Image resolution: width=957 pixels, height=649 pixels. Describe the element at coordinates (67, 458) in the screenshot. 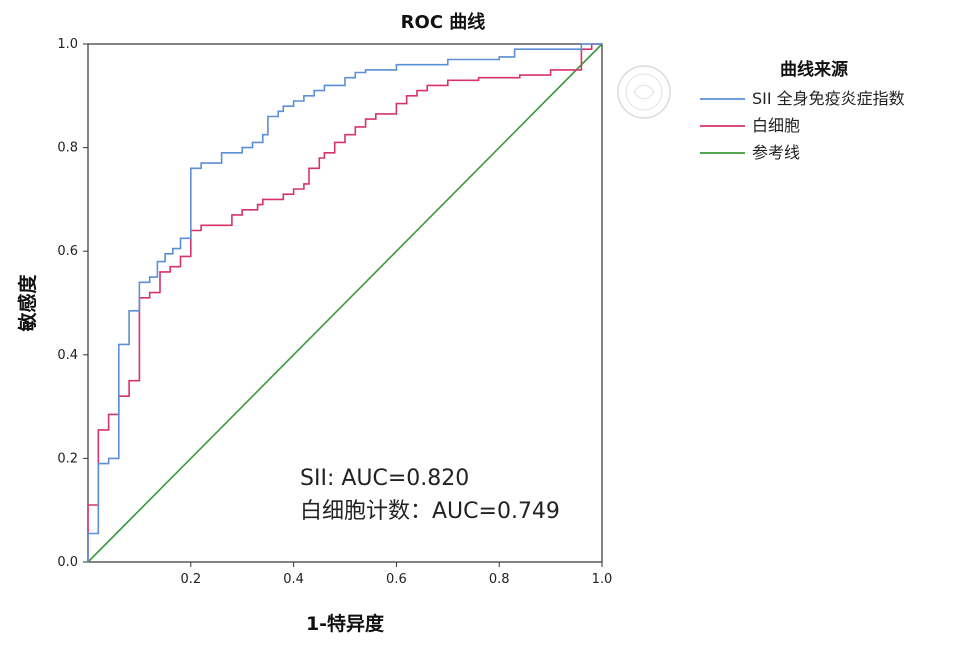

I see `y-tick-label: 0.2` at that location.